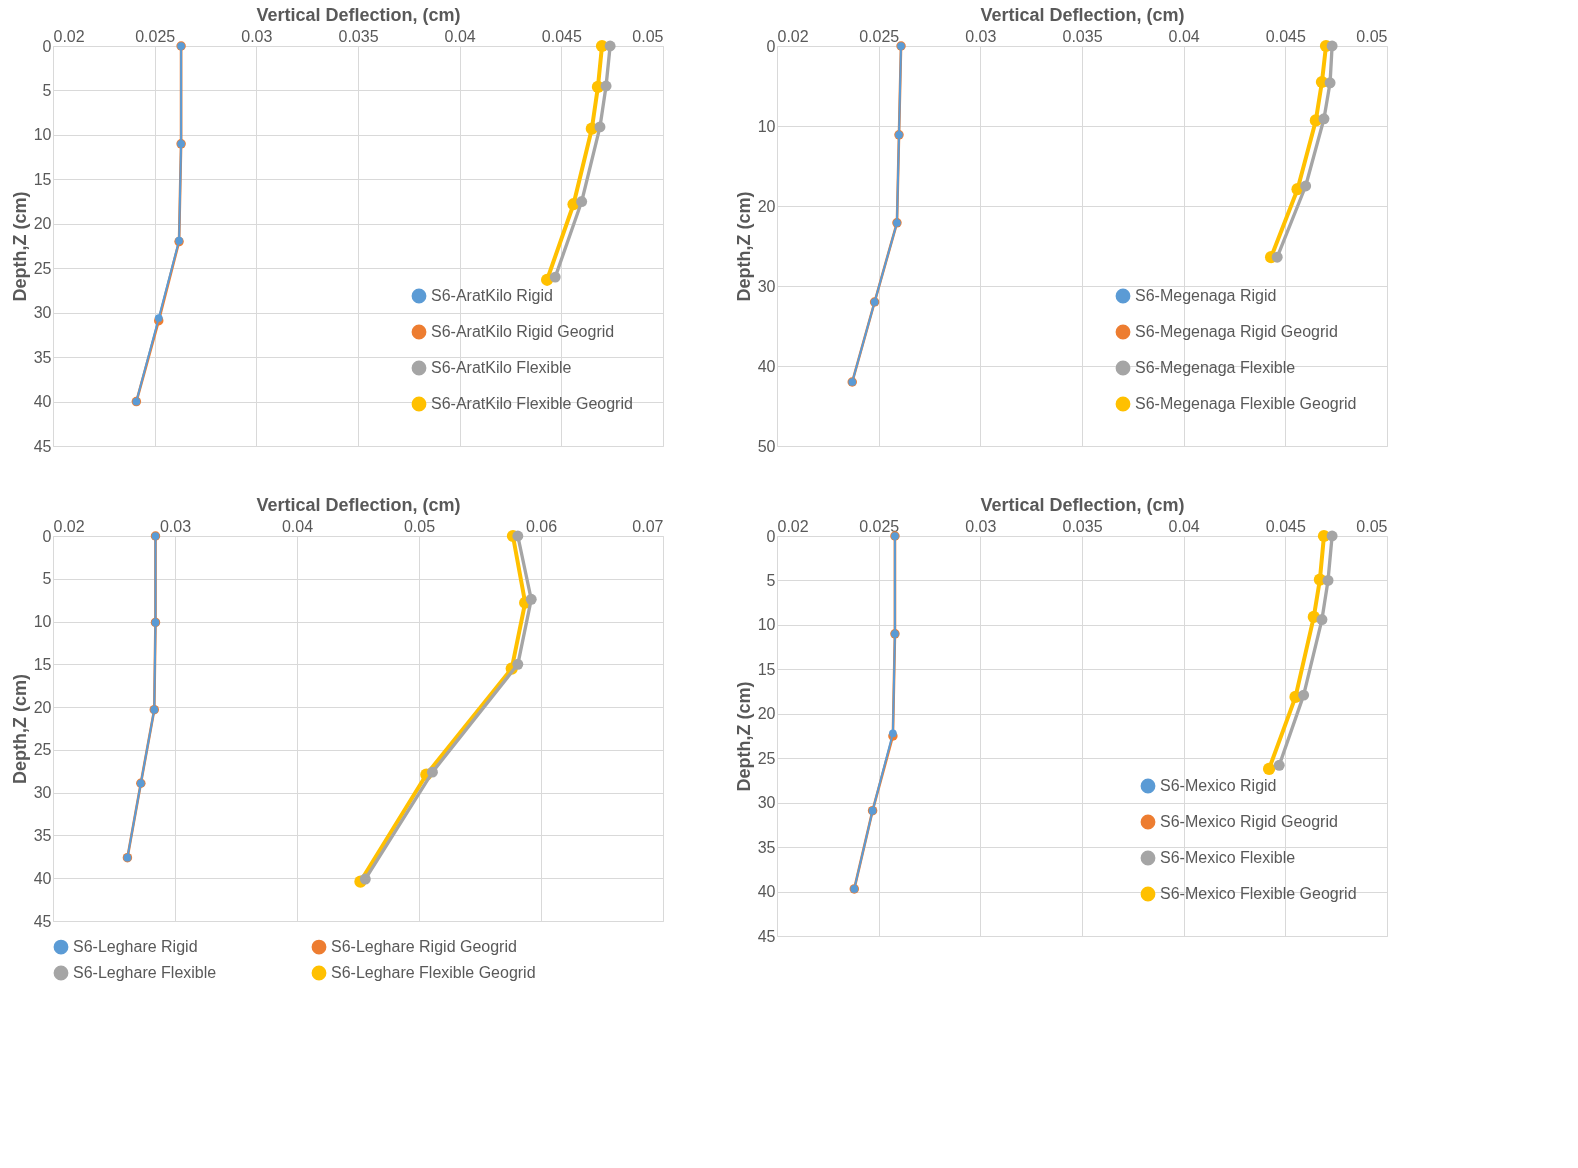 This screenshot has width=1578, height=1168. I want to click on legend-label: S6-Mexico Flexible Geogrid, so click(1258, 893).